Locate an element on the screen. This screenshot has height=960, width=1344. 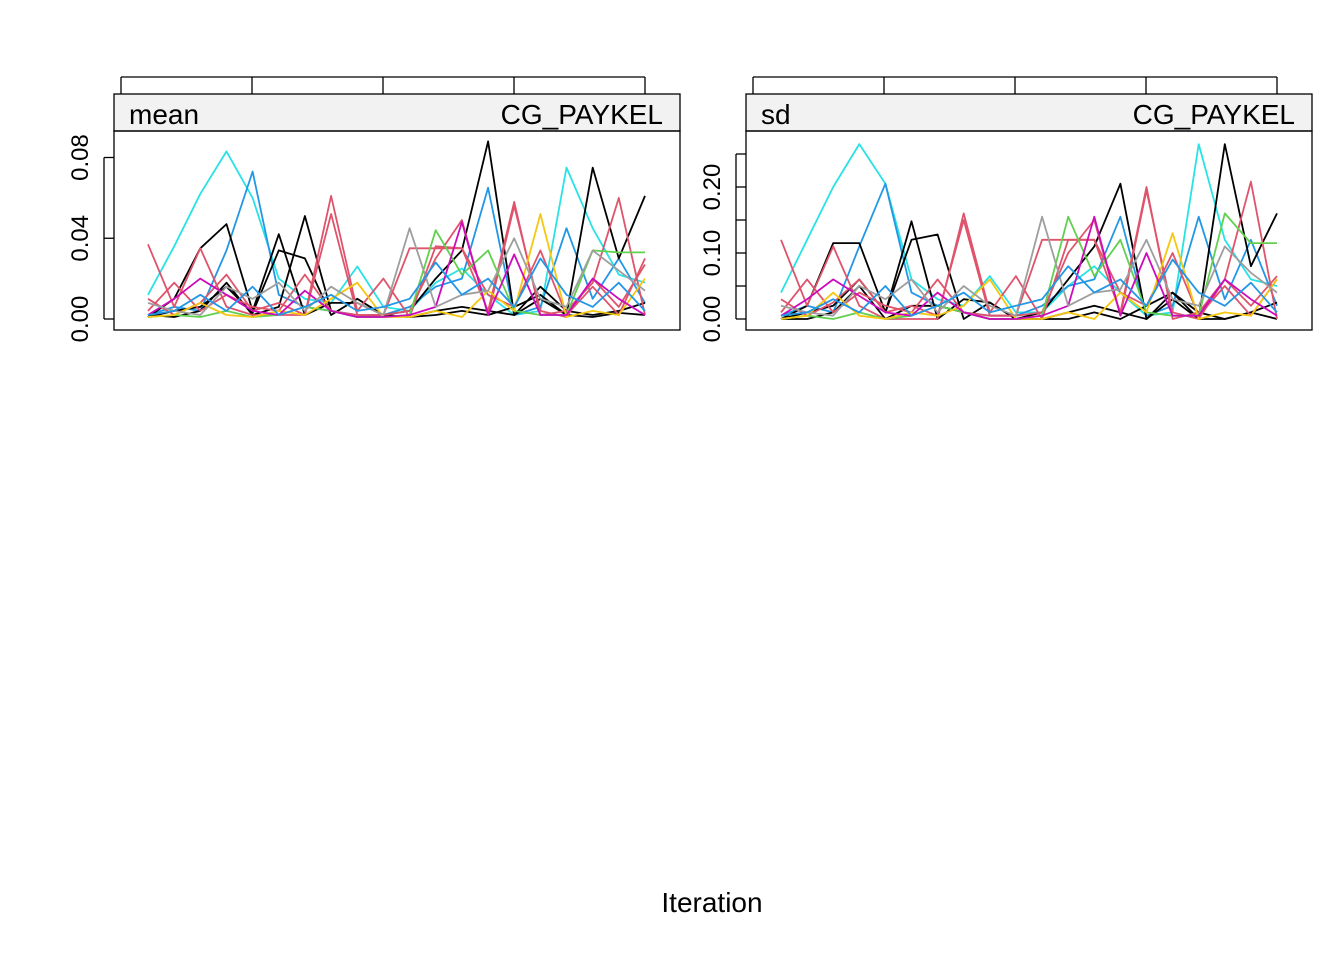
y-axis-sd: 0.00 0.10 0.20 is located at coordinates (722, 248).